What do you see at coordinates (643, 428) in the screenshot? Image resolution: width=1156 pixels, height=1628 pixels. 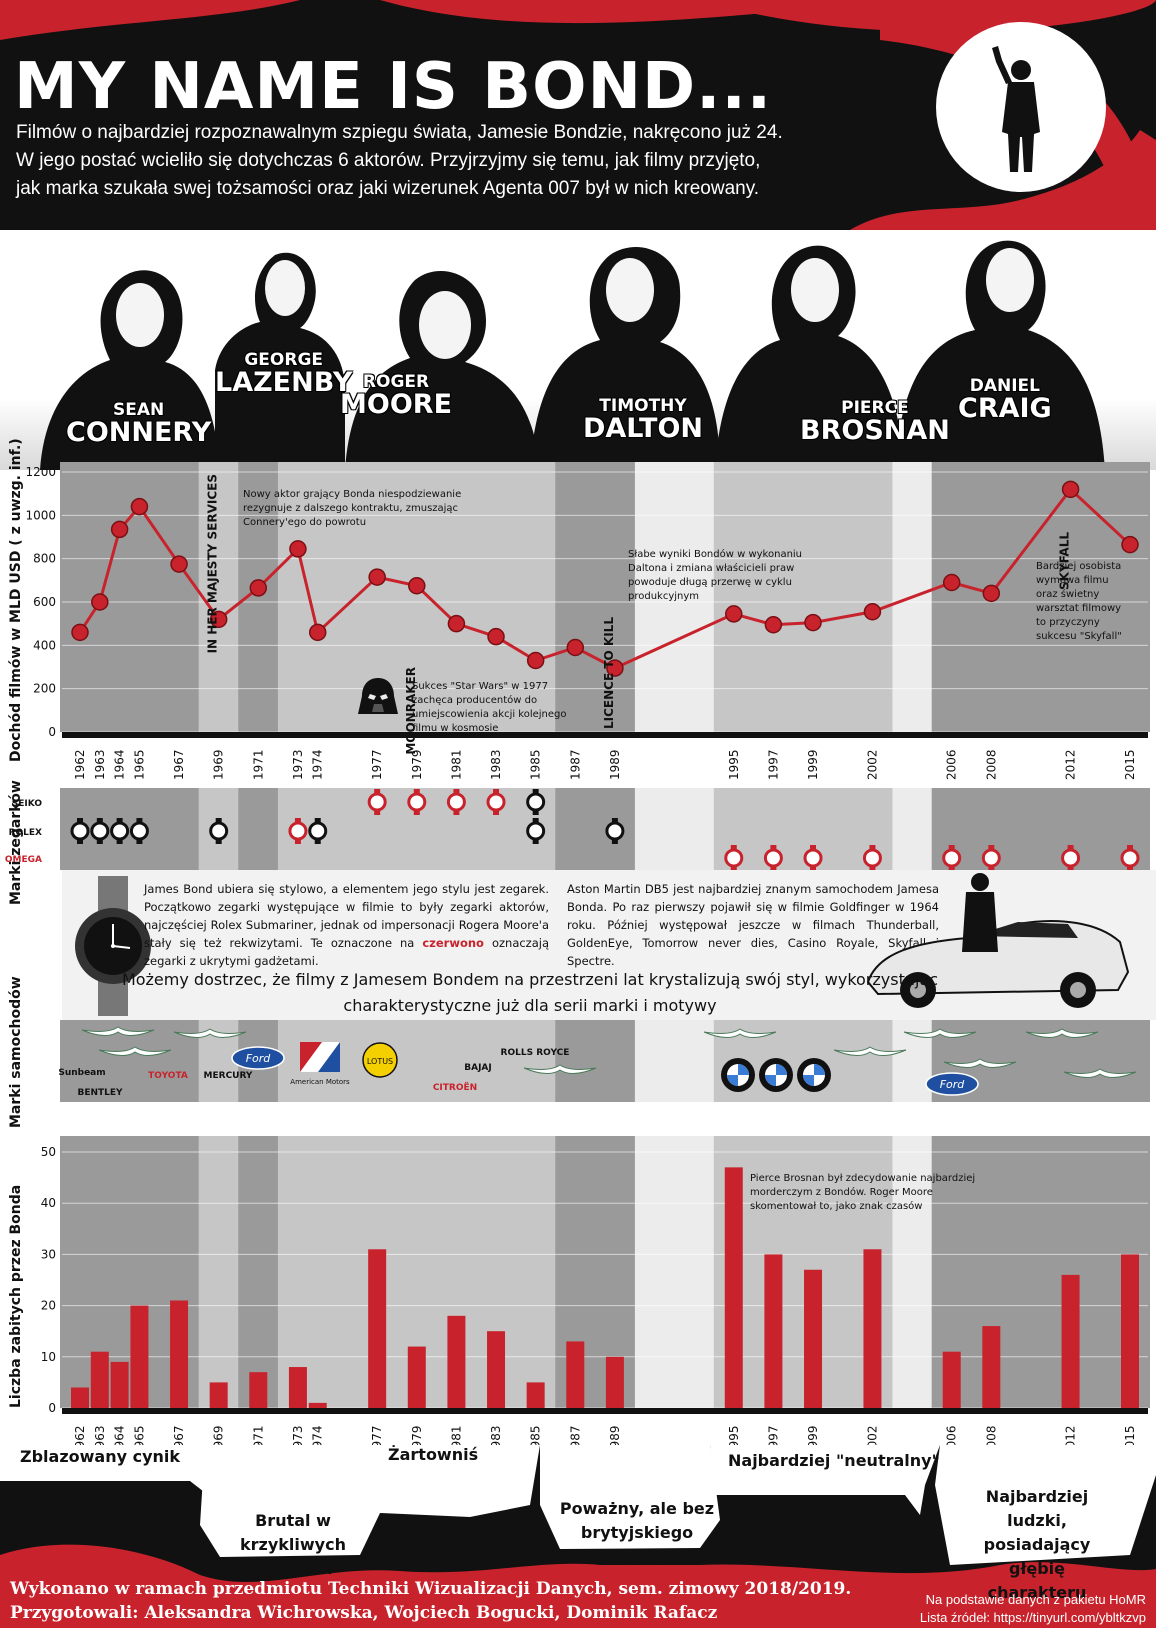 I see `actor-last-name: DALTON` at bounding box center [643, 428].